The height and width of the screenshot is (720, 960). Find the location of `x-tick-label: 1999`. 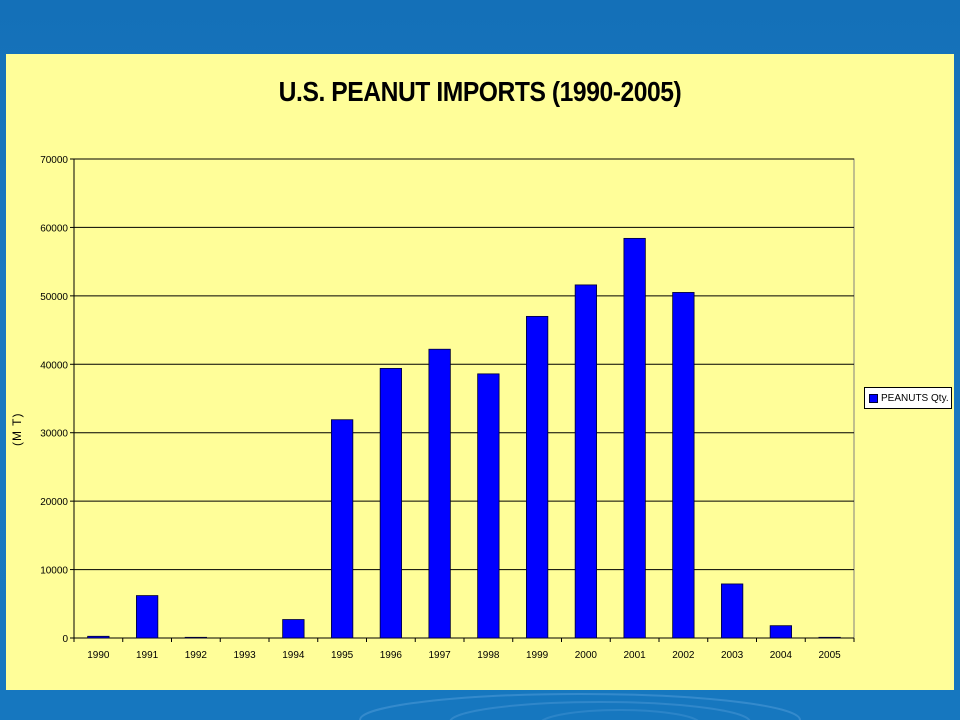

x-tick-label: 1999 is located at coordinates (537, 655).